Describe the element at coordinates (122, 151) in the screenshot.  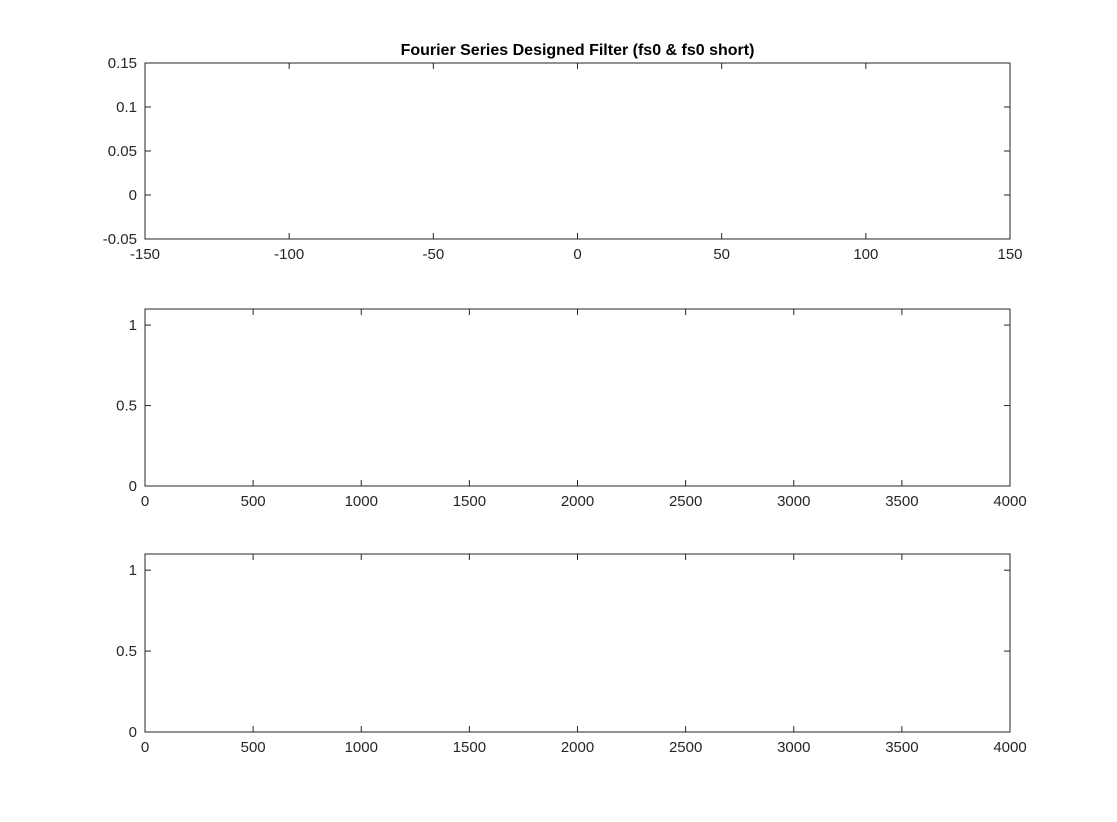
I see `y-tick-label: 0.05` at that location.